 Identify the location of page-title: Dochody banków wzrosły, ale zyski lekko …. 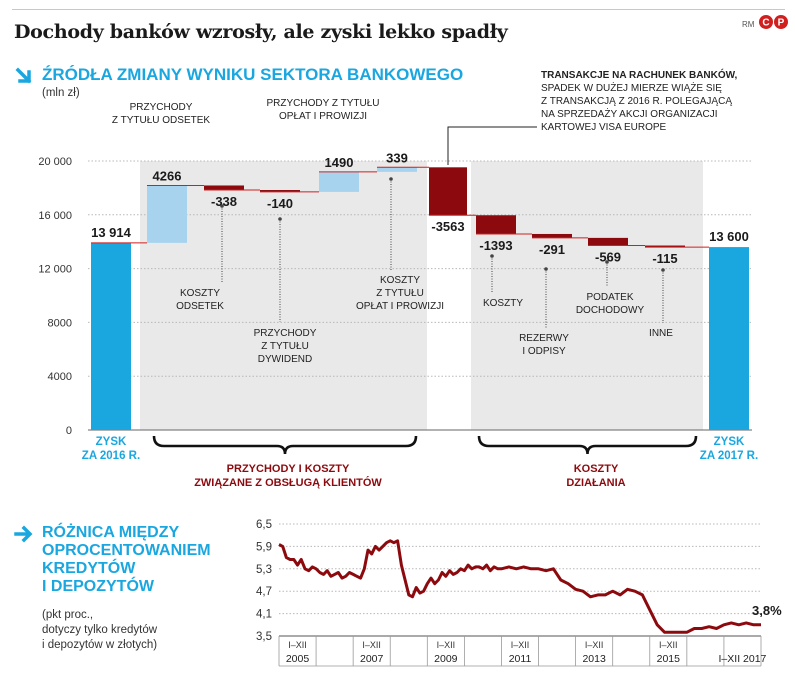
(261, 32).